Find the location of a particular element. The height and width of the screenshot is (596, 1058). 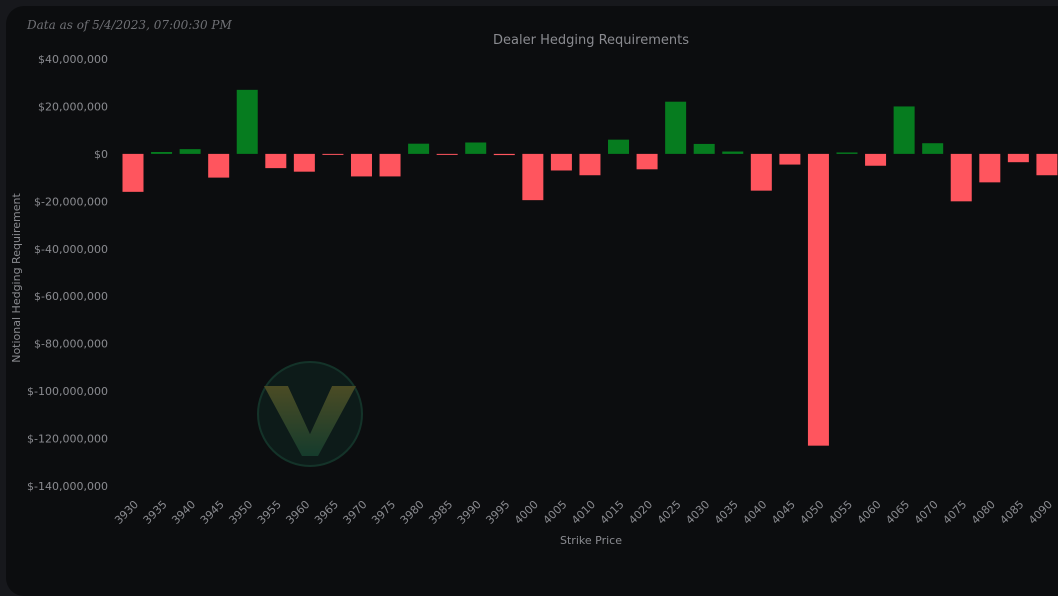

data-as-of-label: Data as of 5/4/2023, 07:00:30 PM is located at coordinates (129, 25).